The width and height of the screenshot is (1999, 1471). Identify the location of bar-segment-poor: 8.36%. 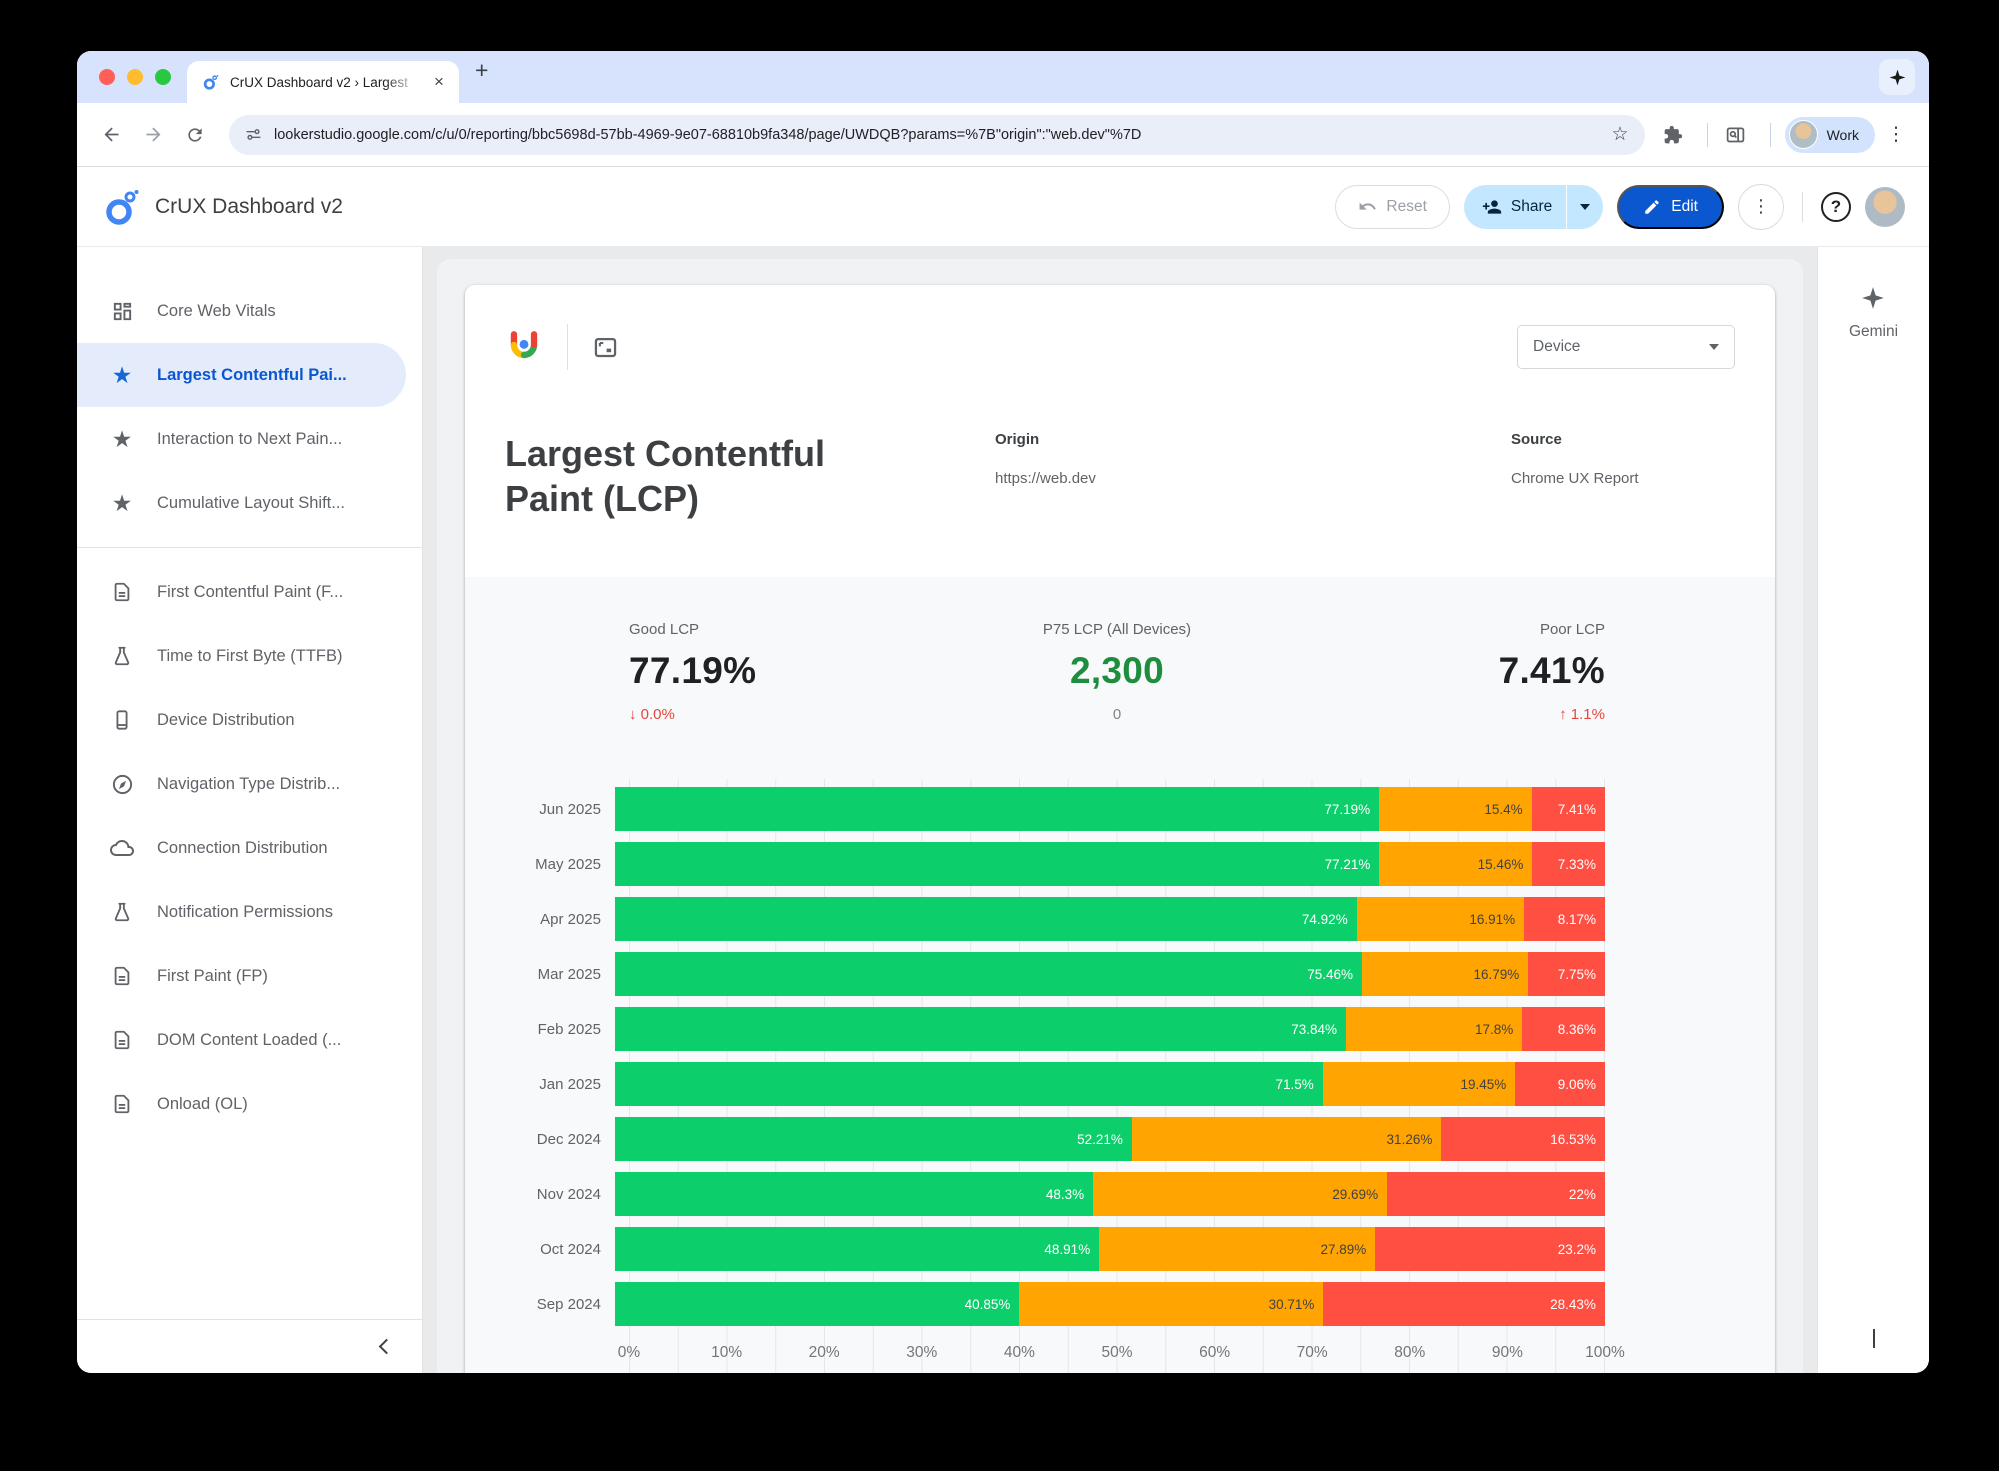
(1563, 1029).